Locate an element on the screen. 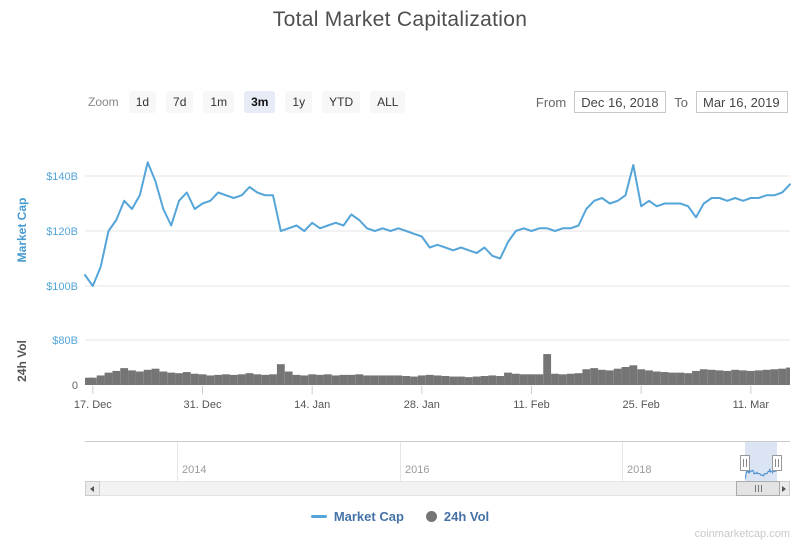  zoom-button-ytd: YTD is located at coordinates (341, 102).